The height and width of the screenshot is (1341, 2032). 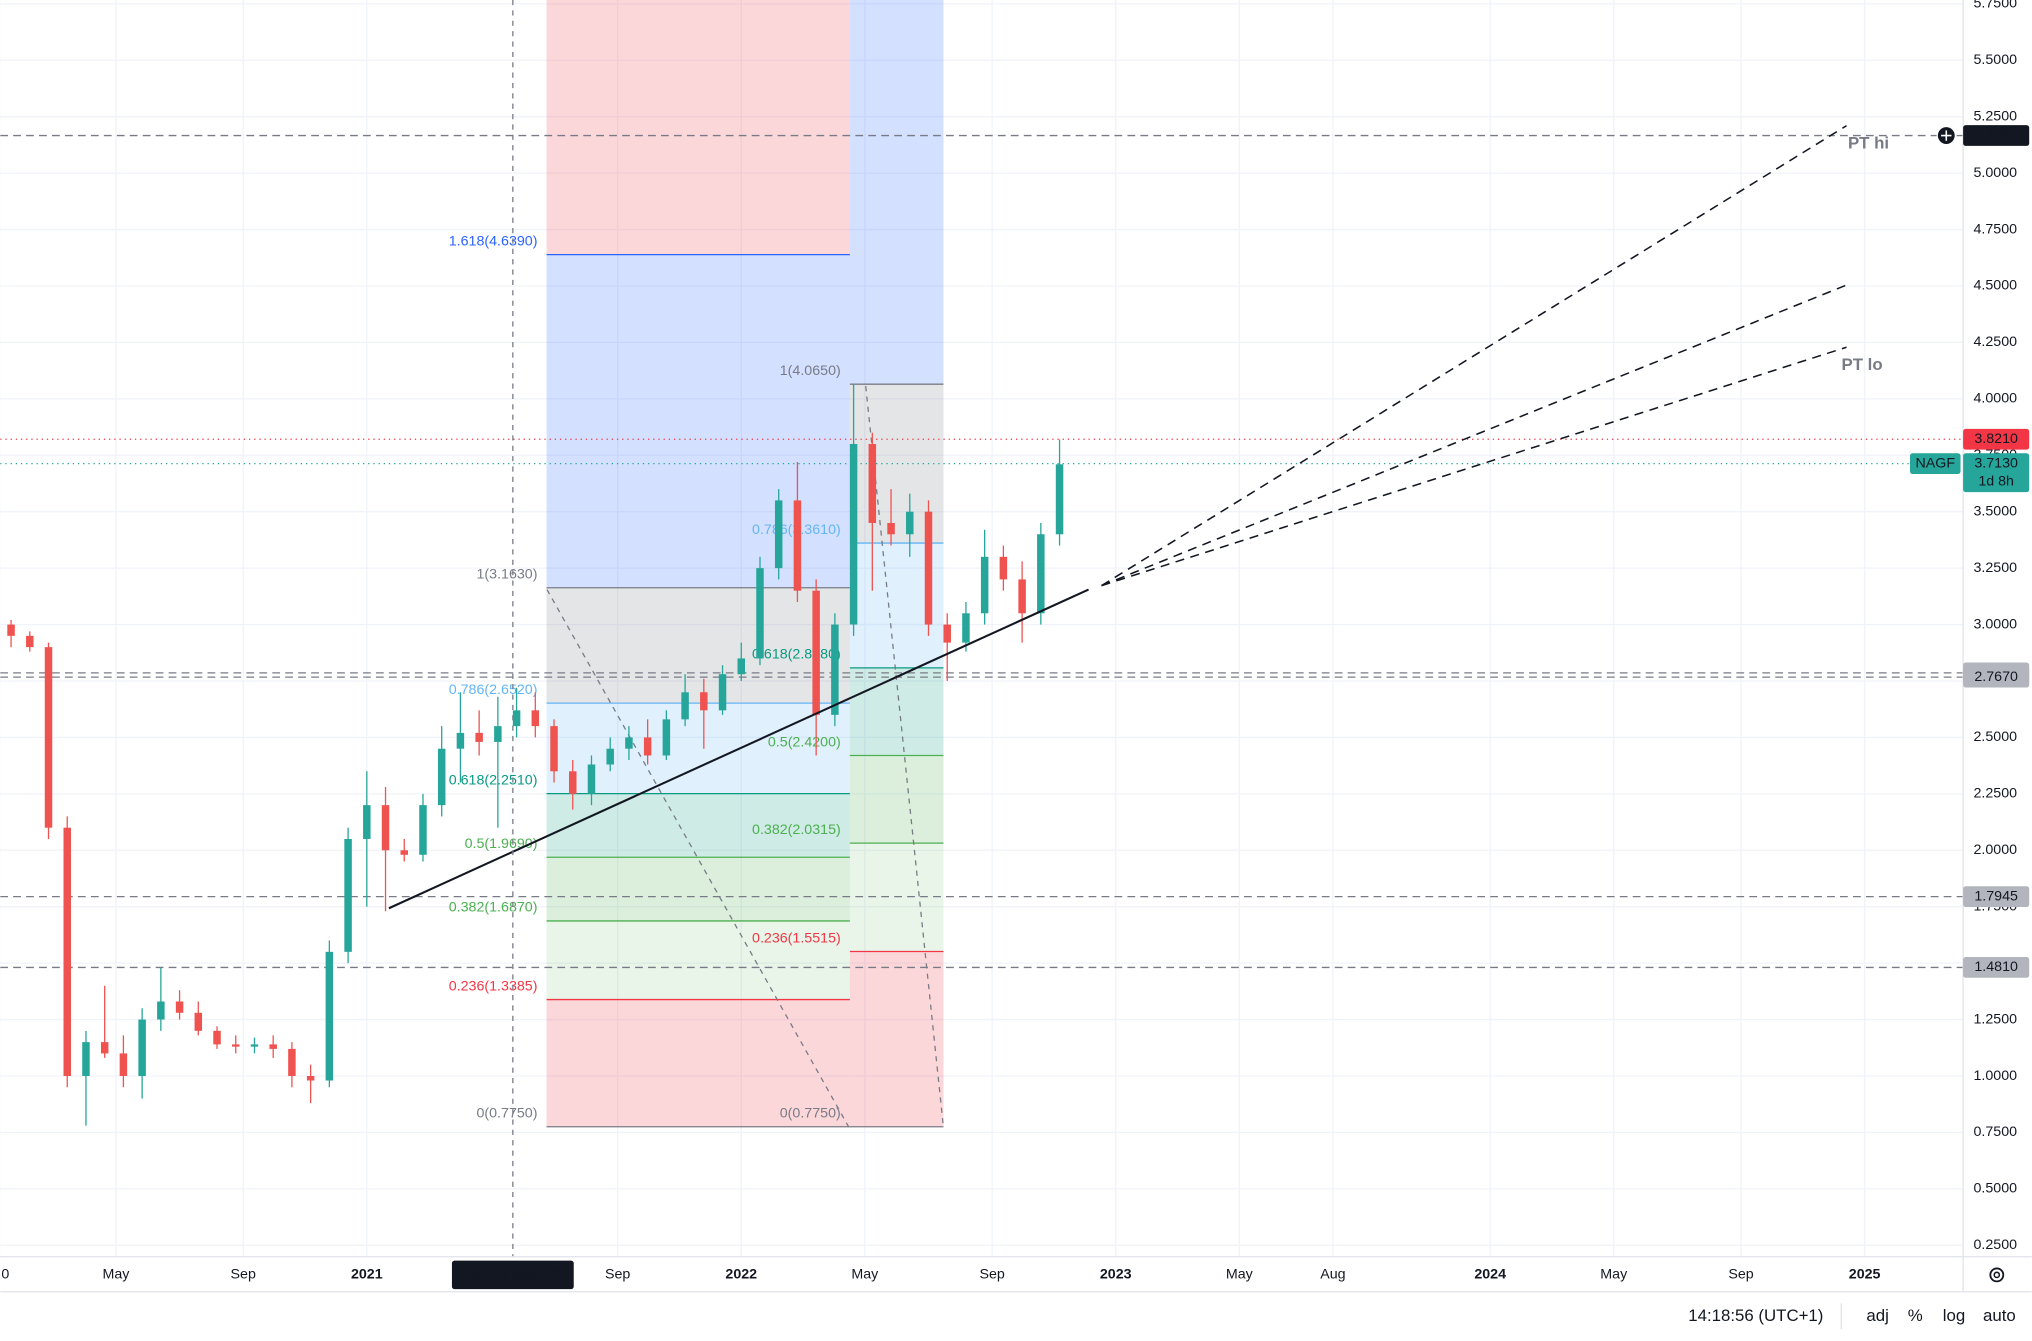 What do you see at coordinates (1995, 737) in the screenshot?
I see `y-tick-label: 2.5000` at bounding box center [1995, 737].